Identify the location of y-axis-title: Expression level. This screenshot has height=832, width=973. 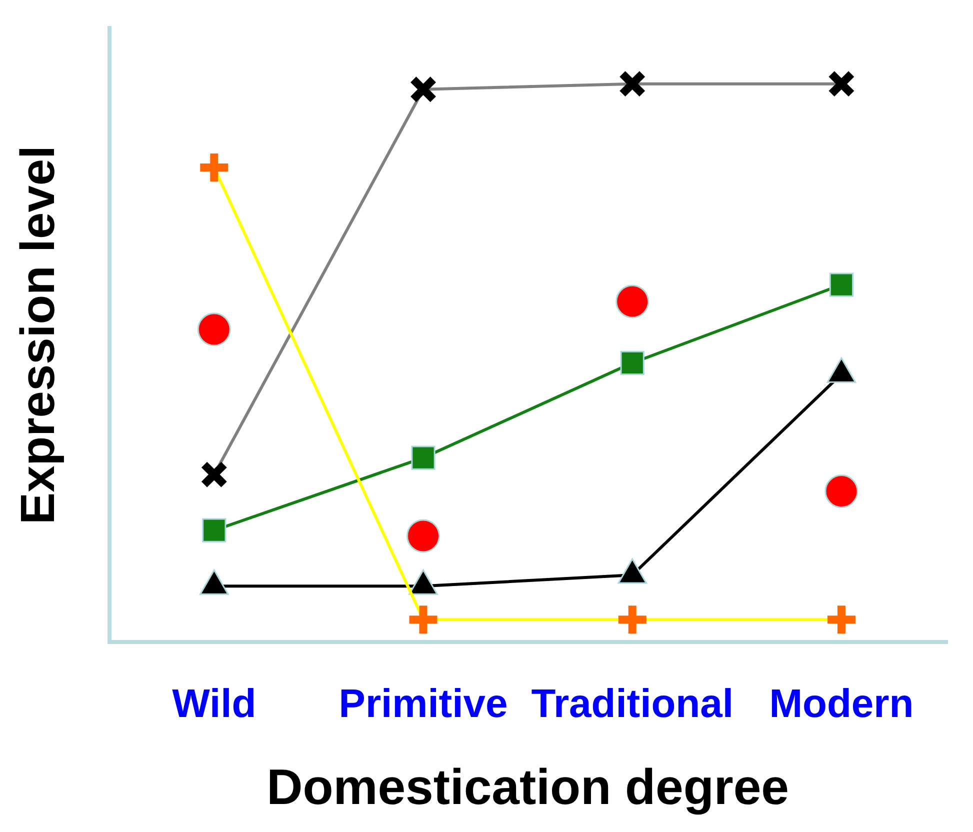
(39, 335).